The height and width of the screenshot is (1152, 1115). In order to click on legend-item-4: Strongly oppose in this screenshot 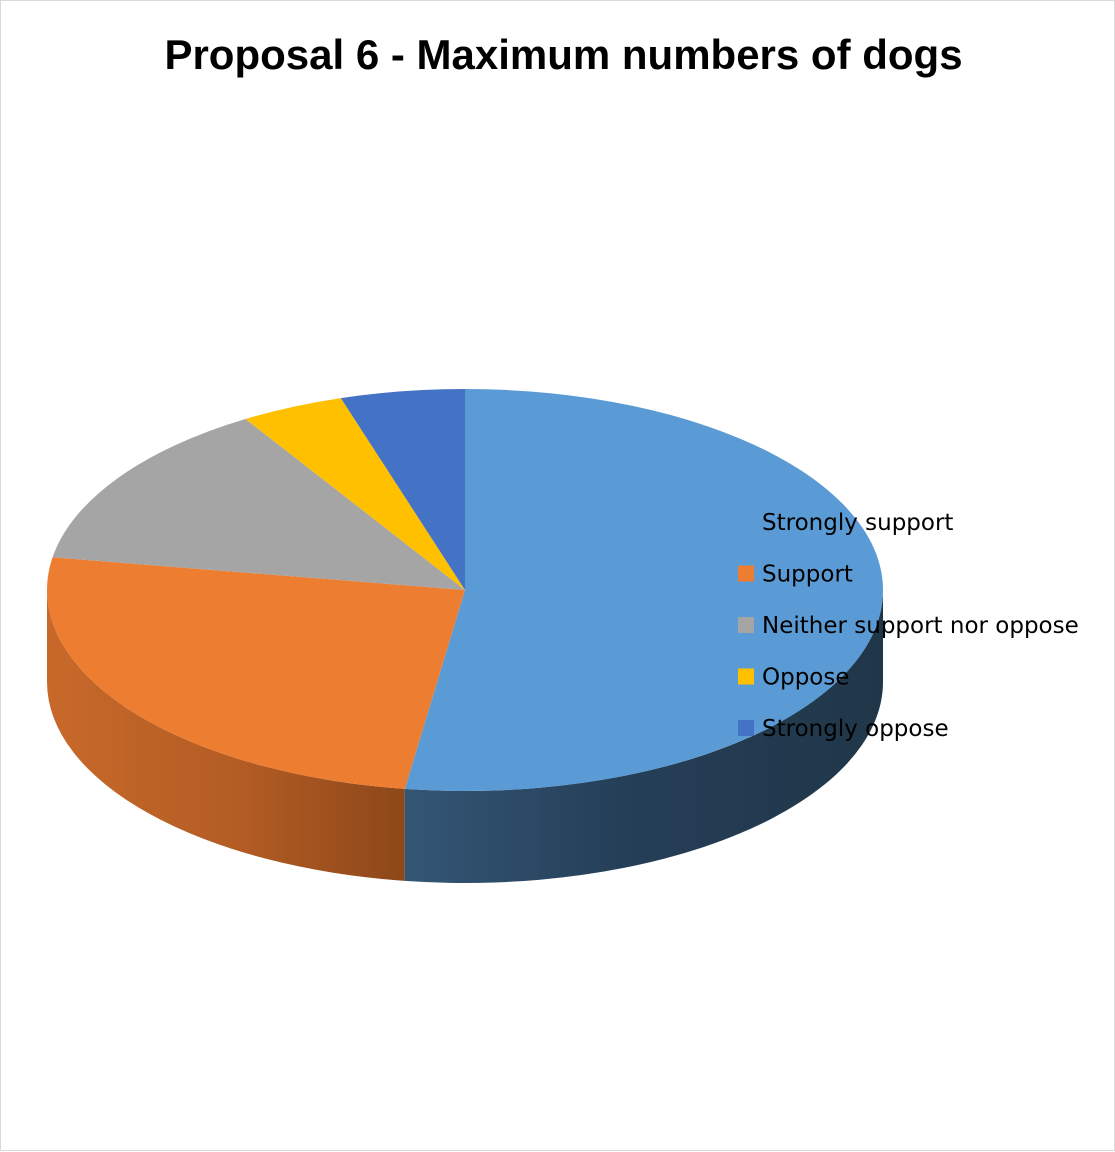, I will do `click(843, 729)`.